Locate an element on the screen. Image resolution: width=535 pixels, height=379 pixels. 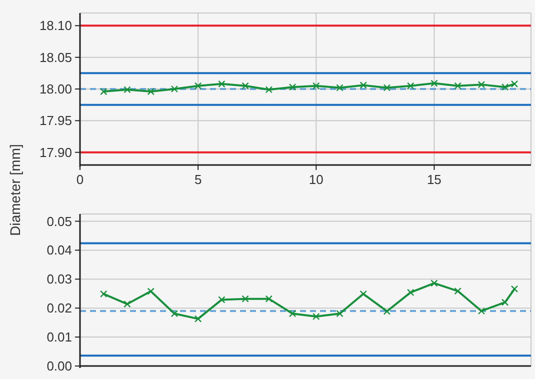
x-tick-label: 0 is located at coordinates (80, 179).